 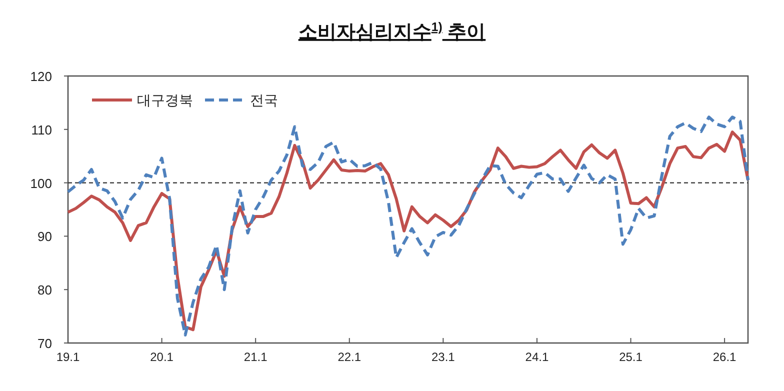 I want to click on x-tick-label: 25.1, so click(x=631, y=357).